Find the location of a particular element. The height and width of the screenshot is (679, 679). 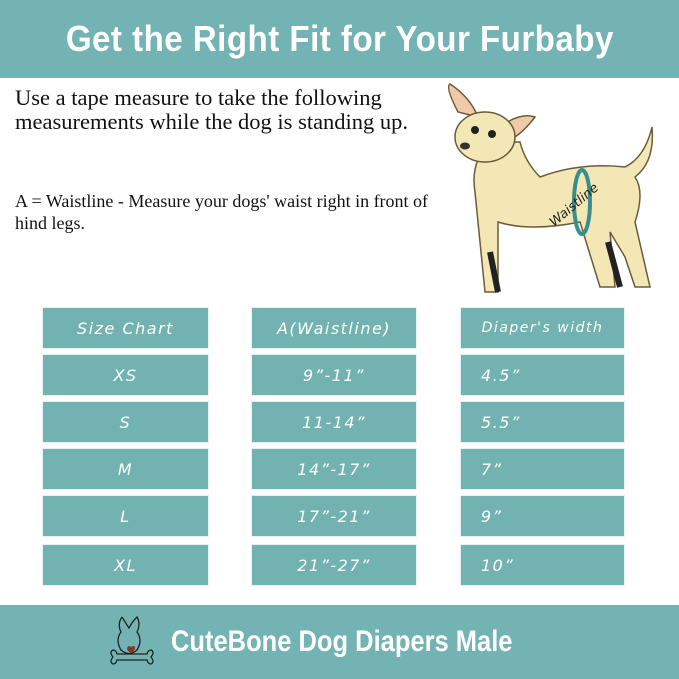

table-cell: 7” is located at coordinates (542, 469).